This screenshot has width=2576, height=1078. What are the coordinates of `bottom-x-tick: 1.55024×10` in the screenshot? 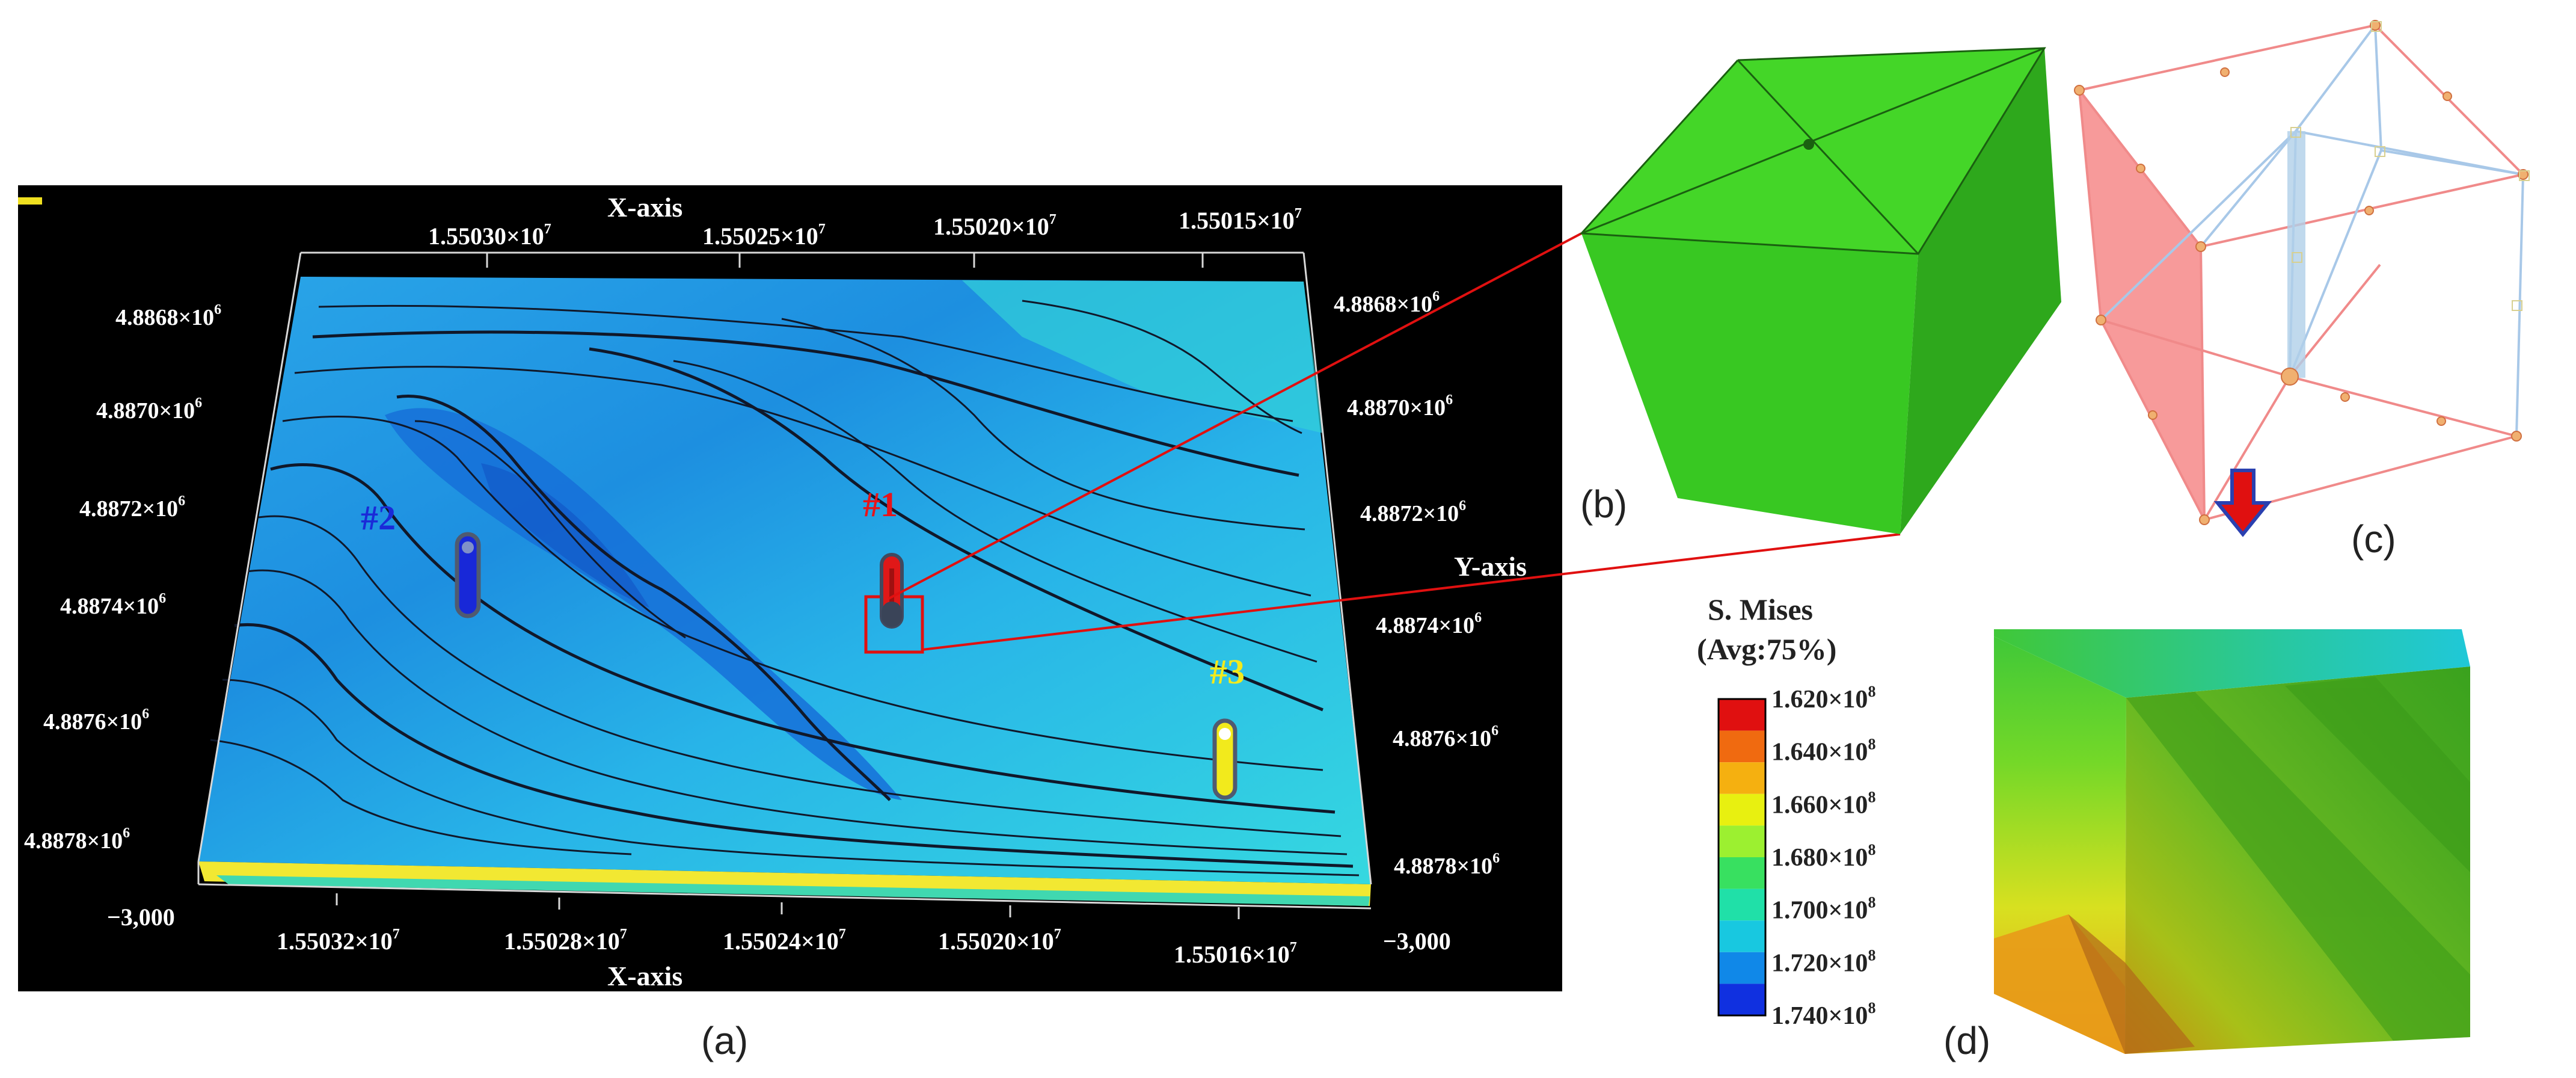 It's located at (781, 942).